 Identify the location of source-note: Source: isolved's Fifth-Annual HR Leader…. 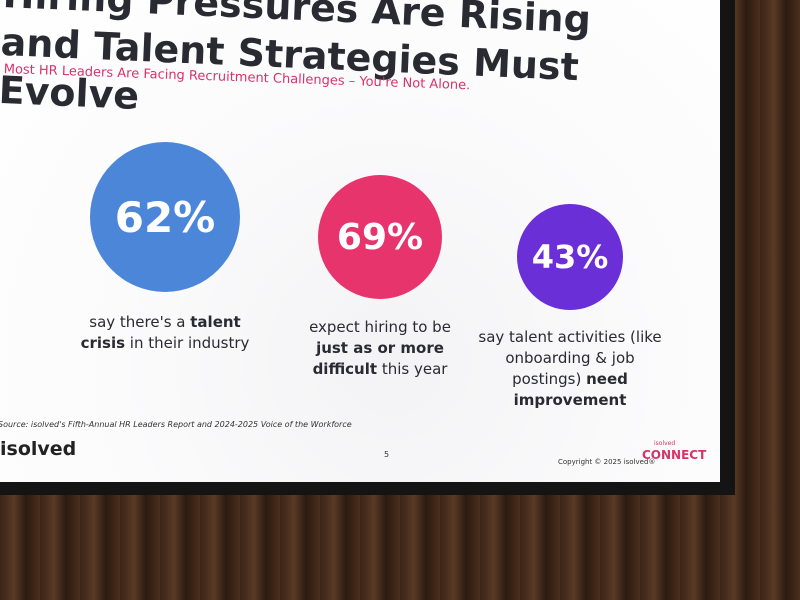
(176, 424).